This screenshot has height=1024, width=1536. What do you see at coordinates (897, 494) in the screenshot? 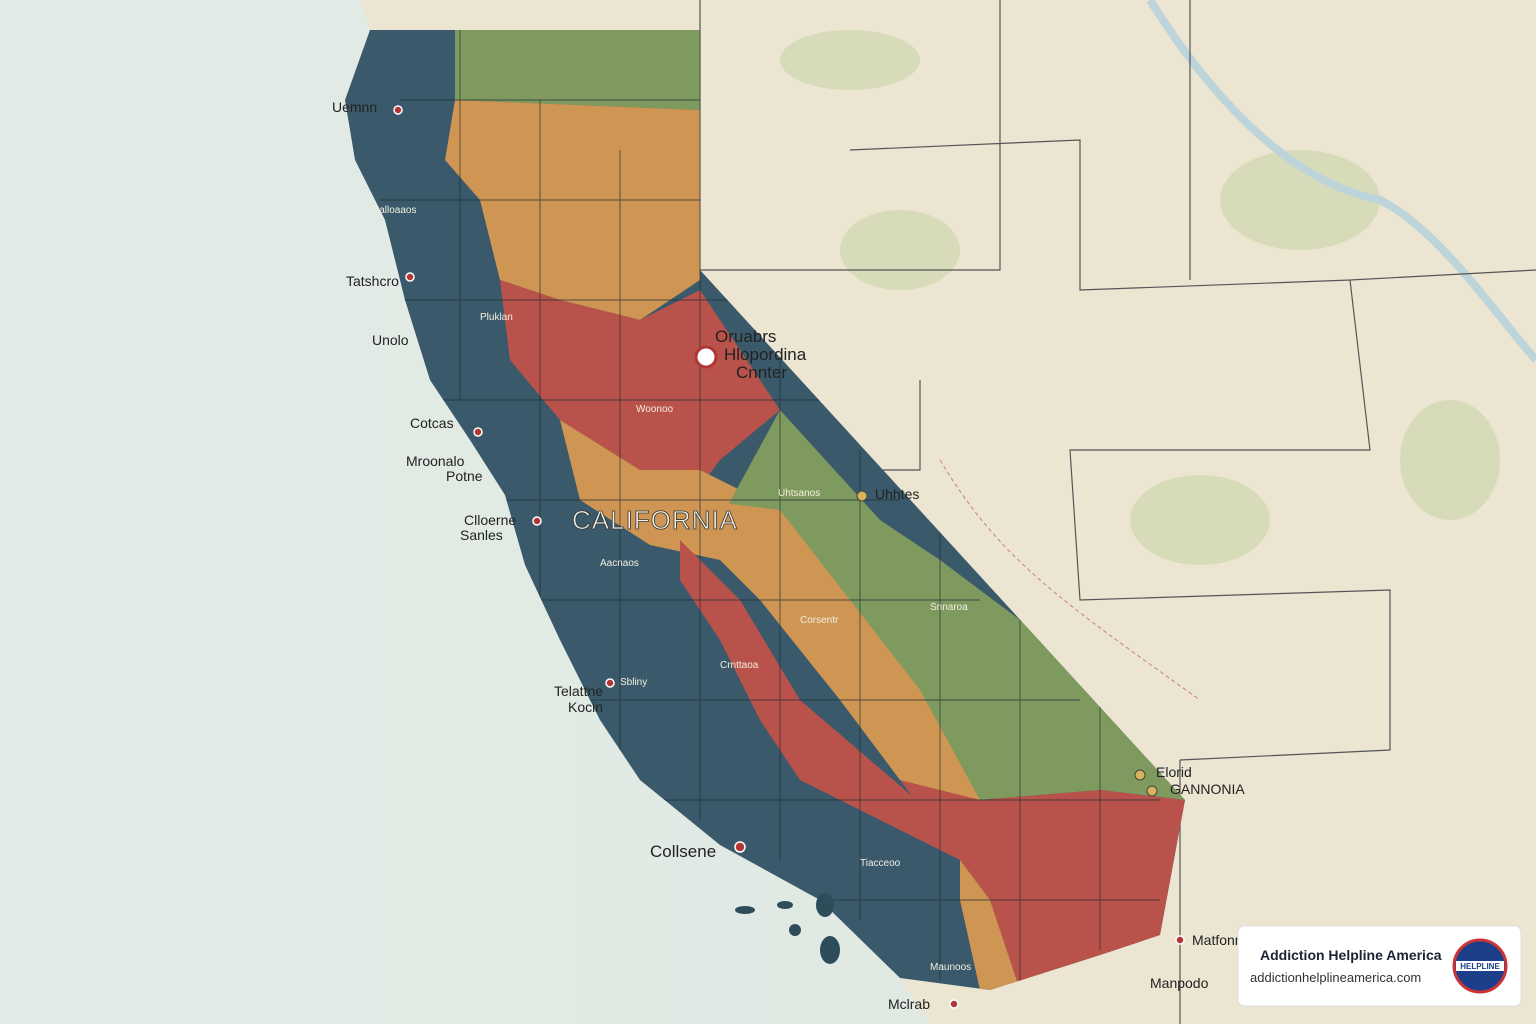
I see `city-label: Uhhtes` at bounding box center [897, 494].